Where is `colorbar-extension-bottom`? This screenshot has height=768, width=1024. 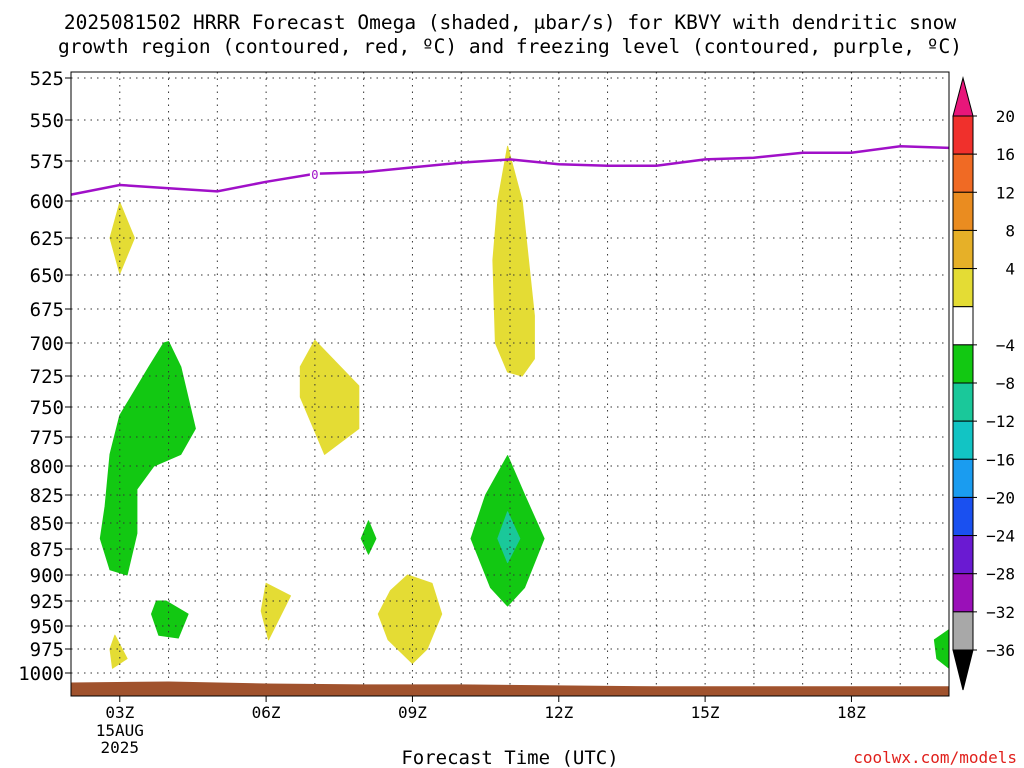
colorbar-extension-bottom is located at coordinates (963, 670).